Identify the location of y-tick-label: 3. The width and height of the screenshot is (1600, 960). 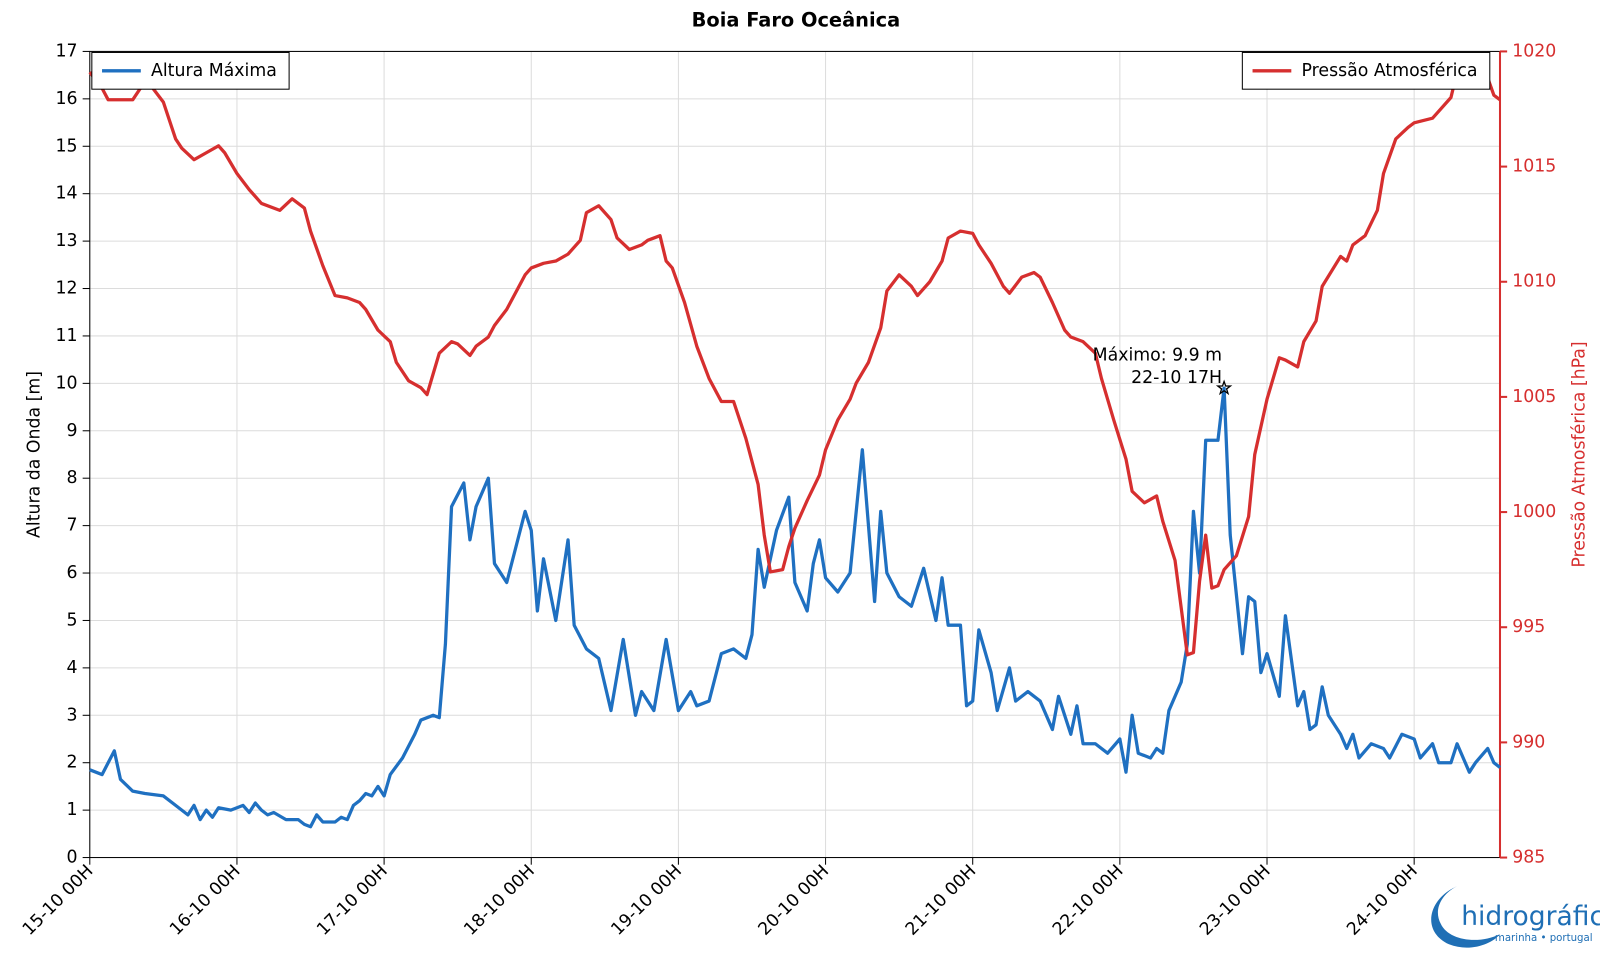
(72, 715).